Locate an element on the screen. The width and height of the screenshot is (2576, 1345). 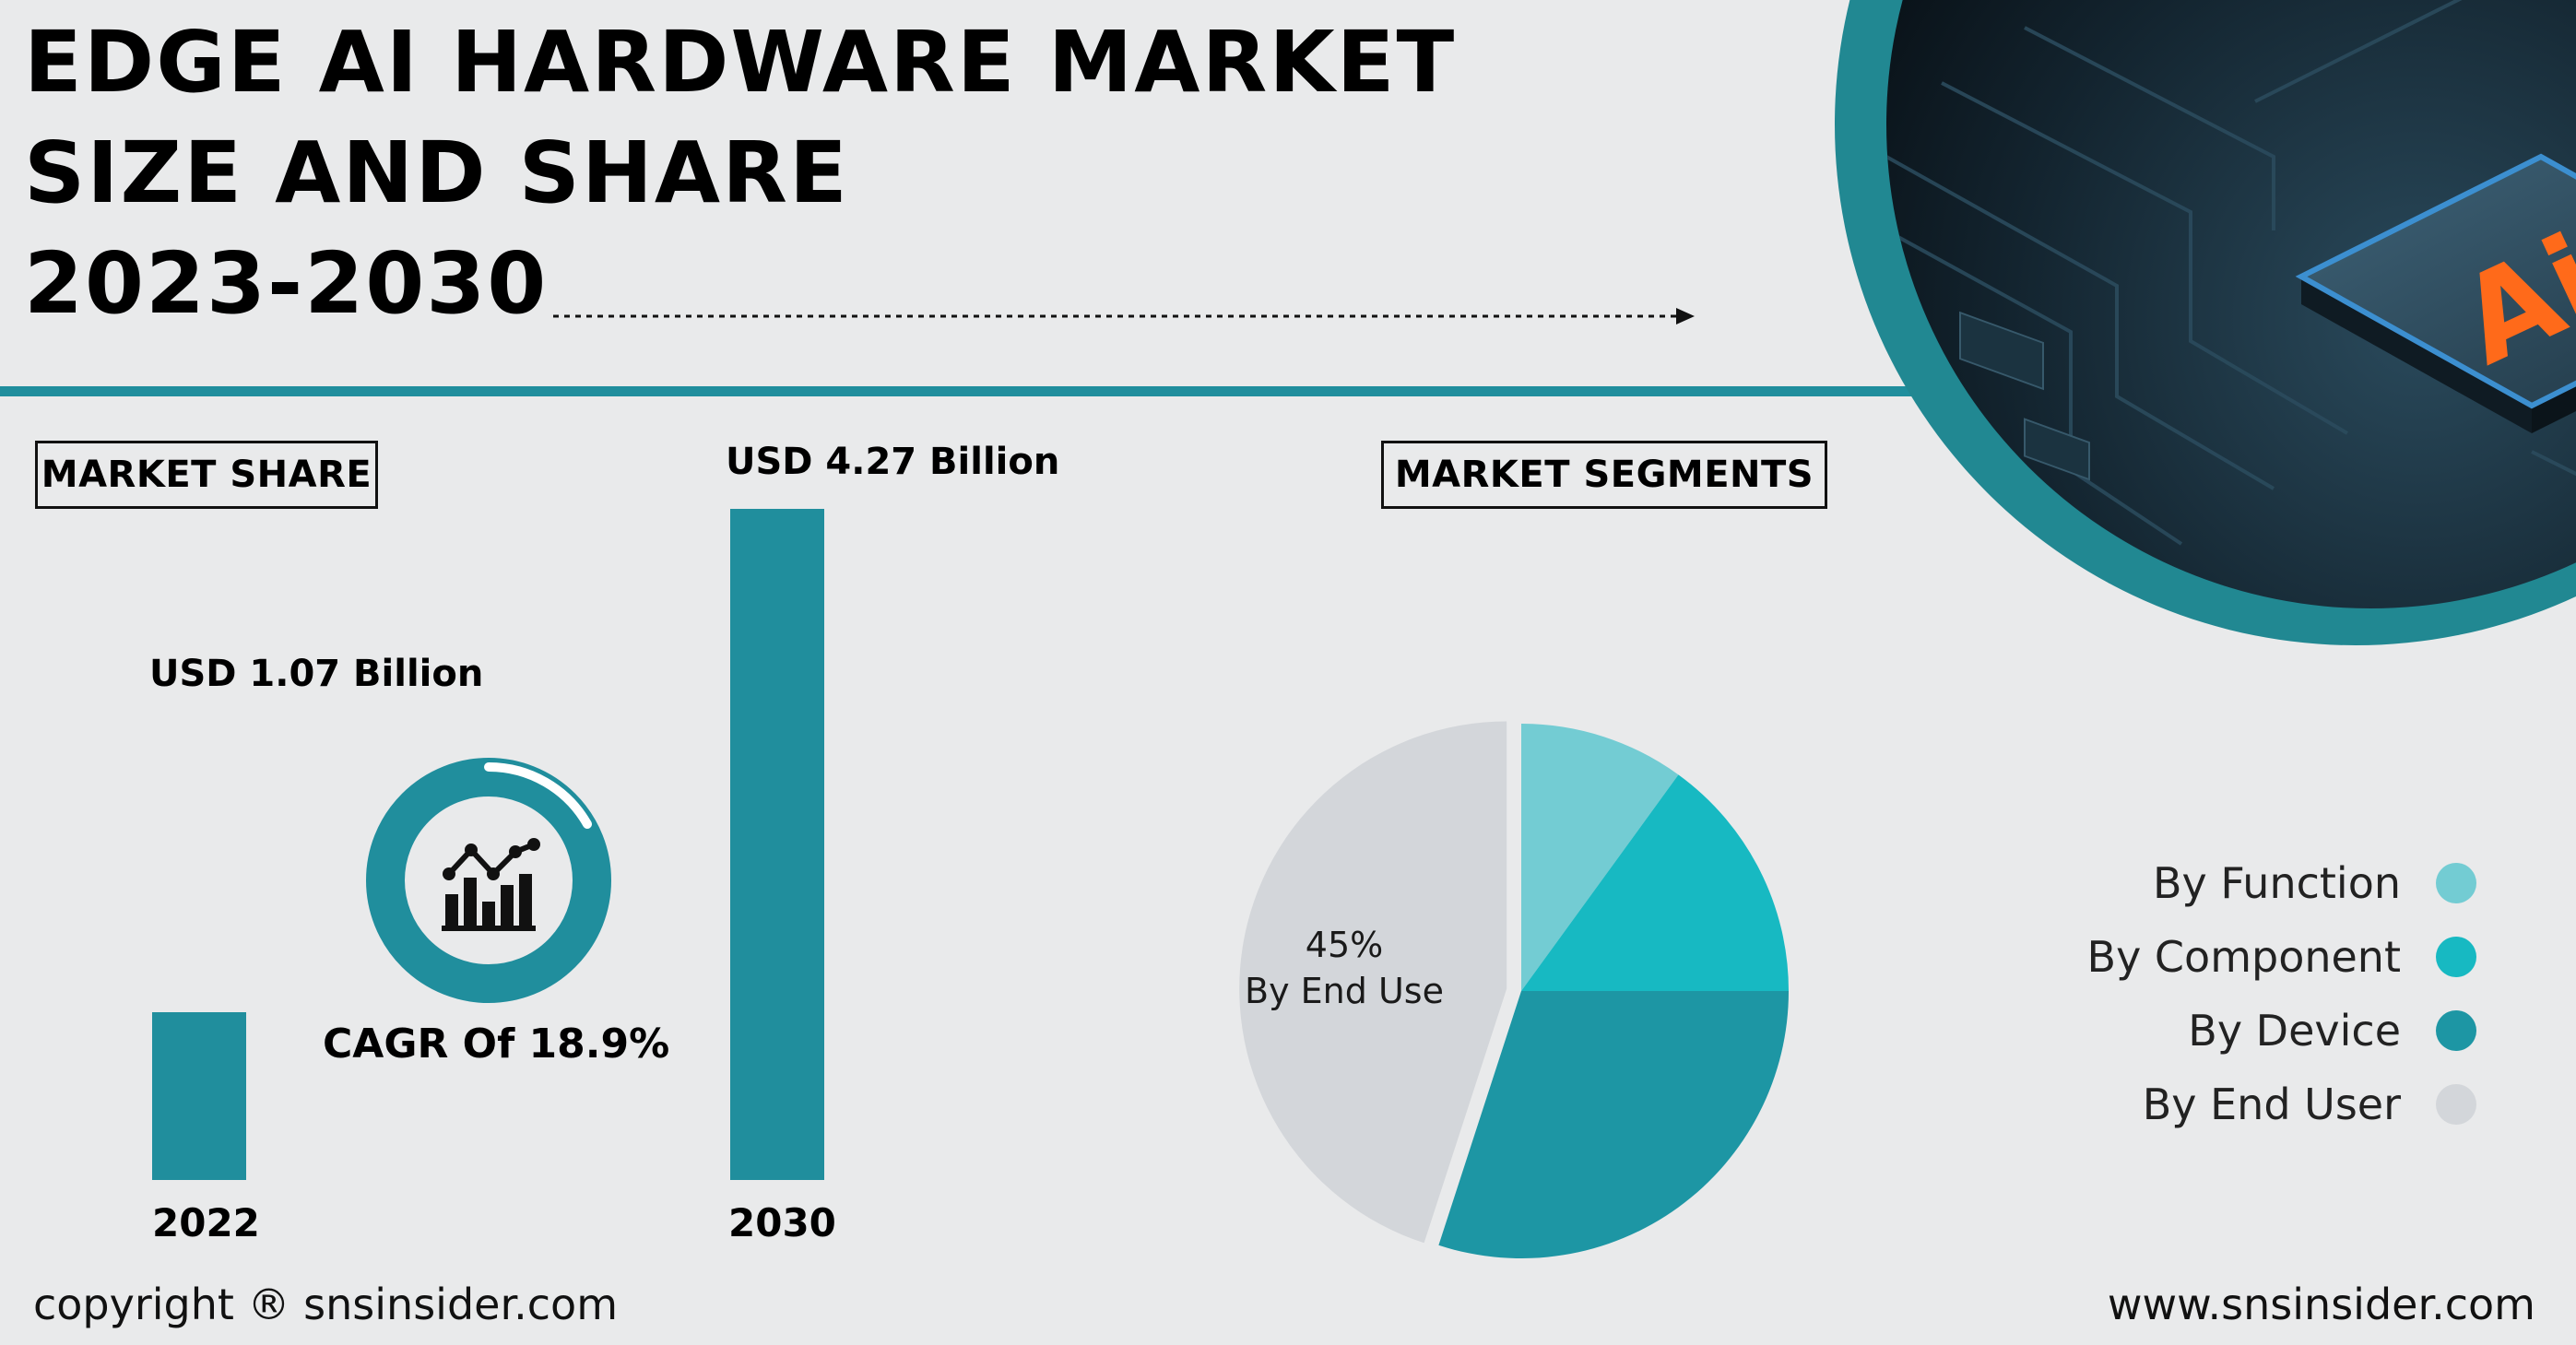
website-link: www.snsinsider.com is located at coordinates (2321, 1304).